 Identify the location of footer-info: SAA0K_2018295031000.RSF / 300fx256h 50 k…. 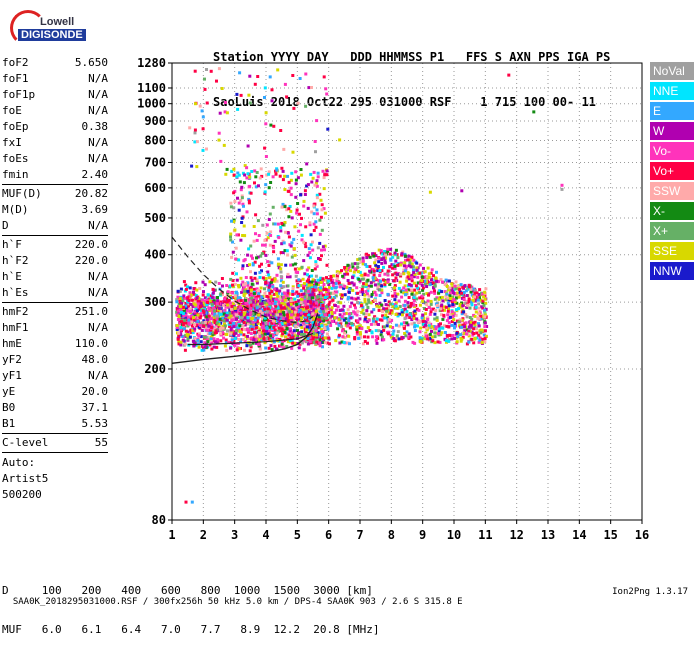
(237, 602).